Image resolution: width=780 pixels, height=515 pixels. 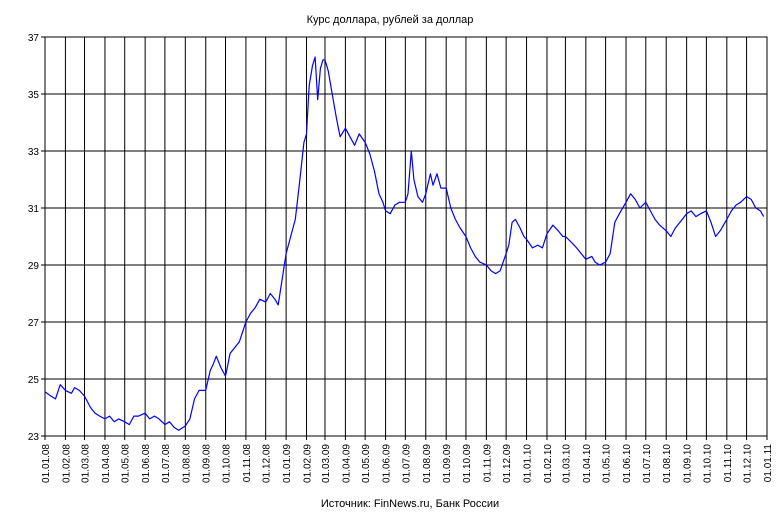 I want to click on x-tick-label: 01.11.08, so click(x=247, y=463).